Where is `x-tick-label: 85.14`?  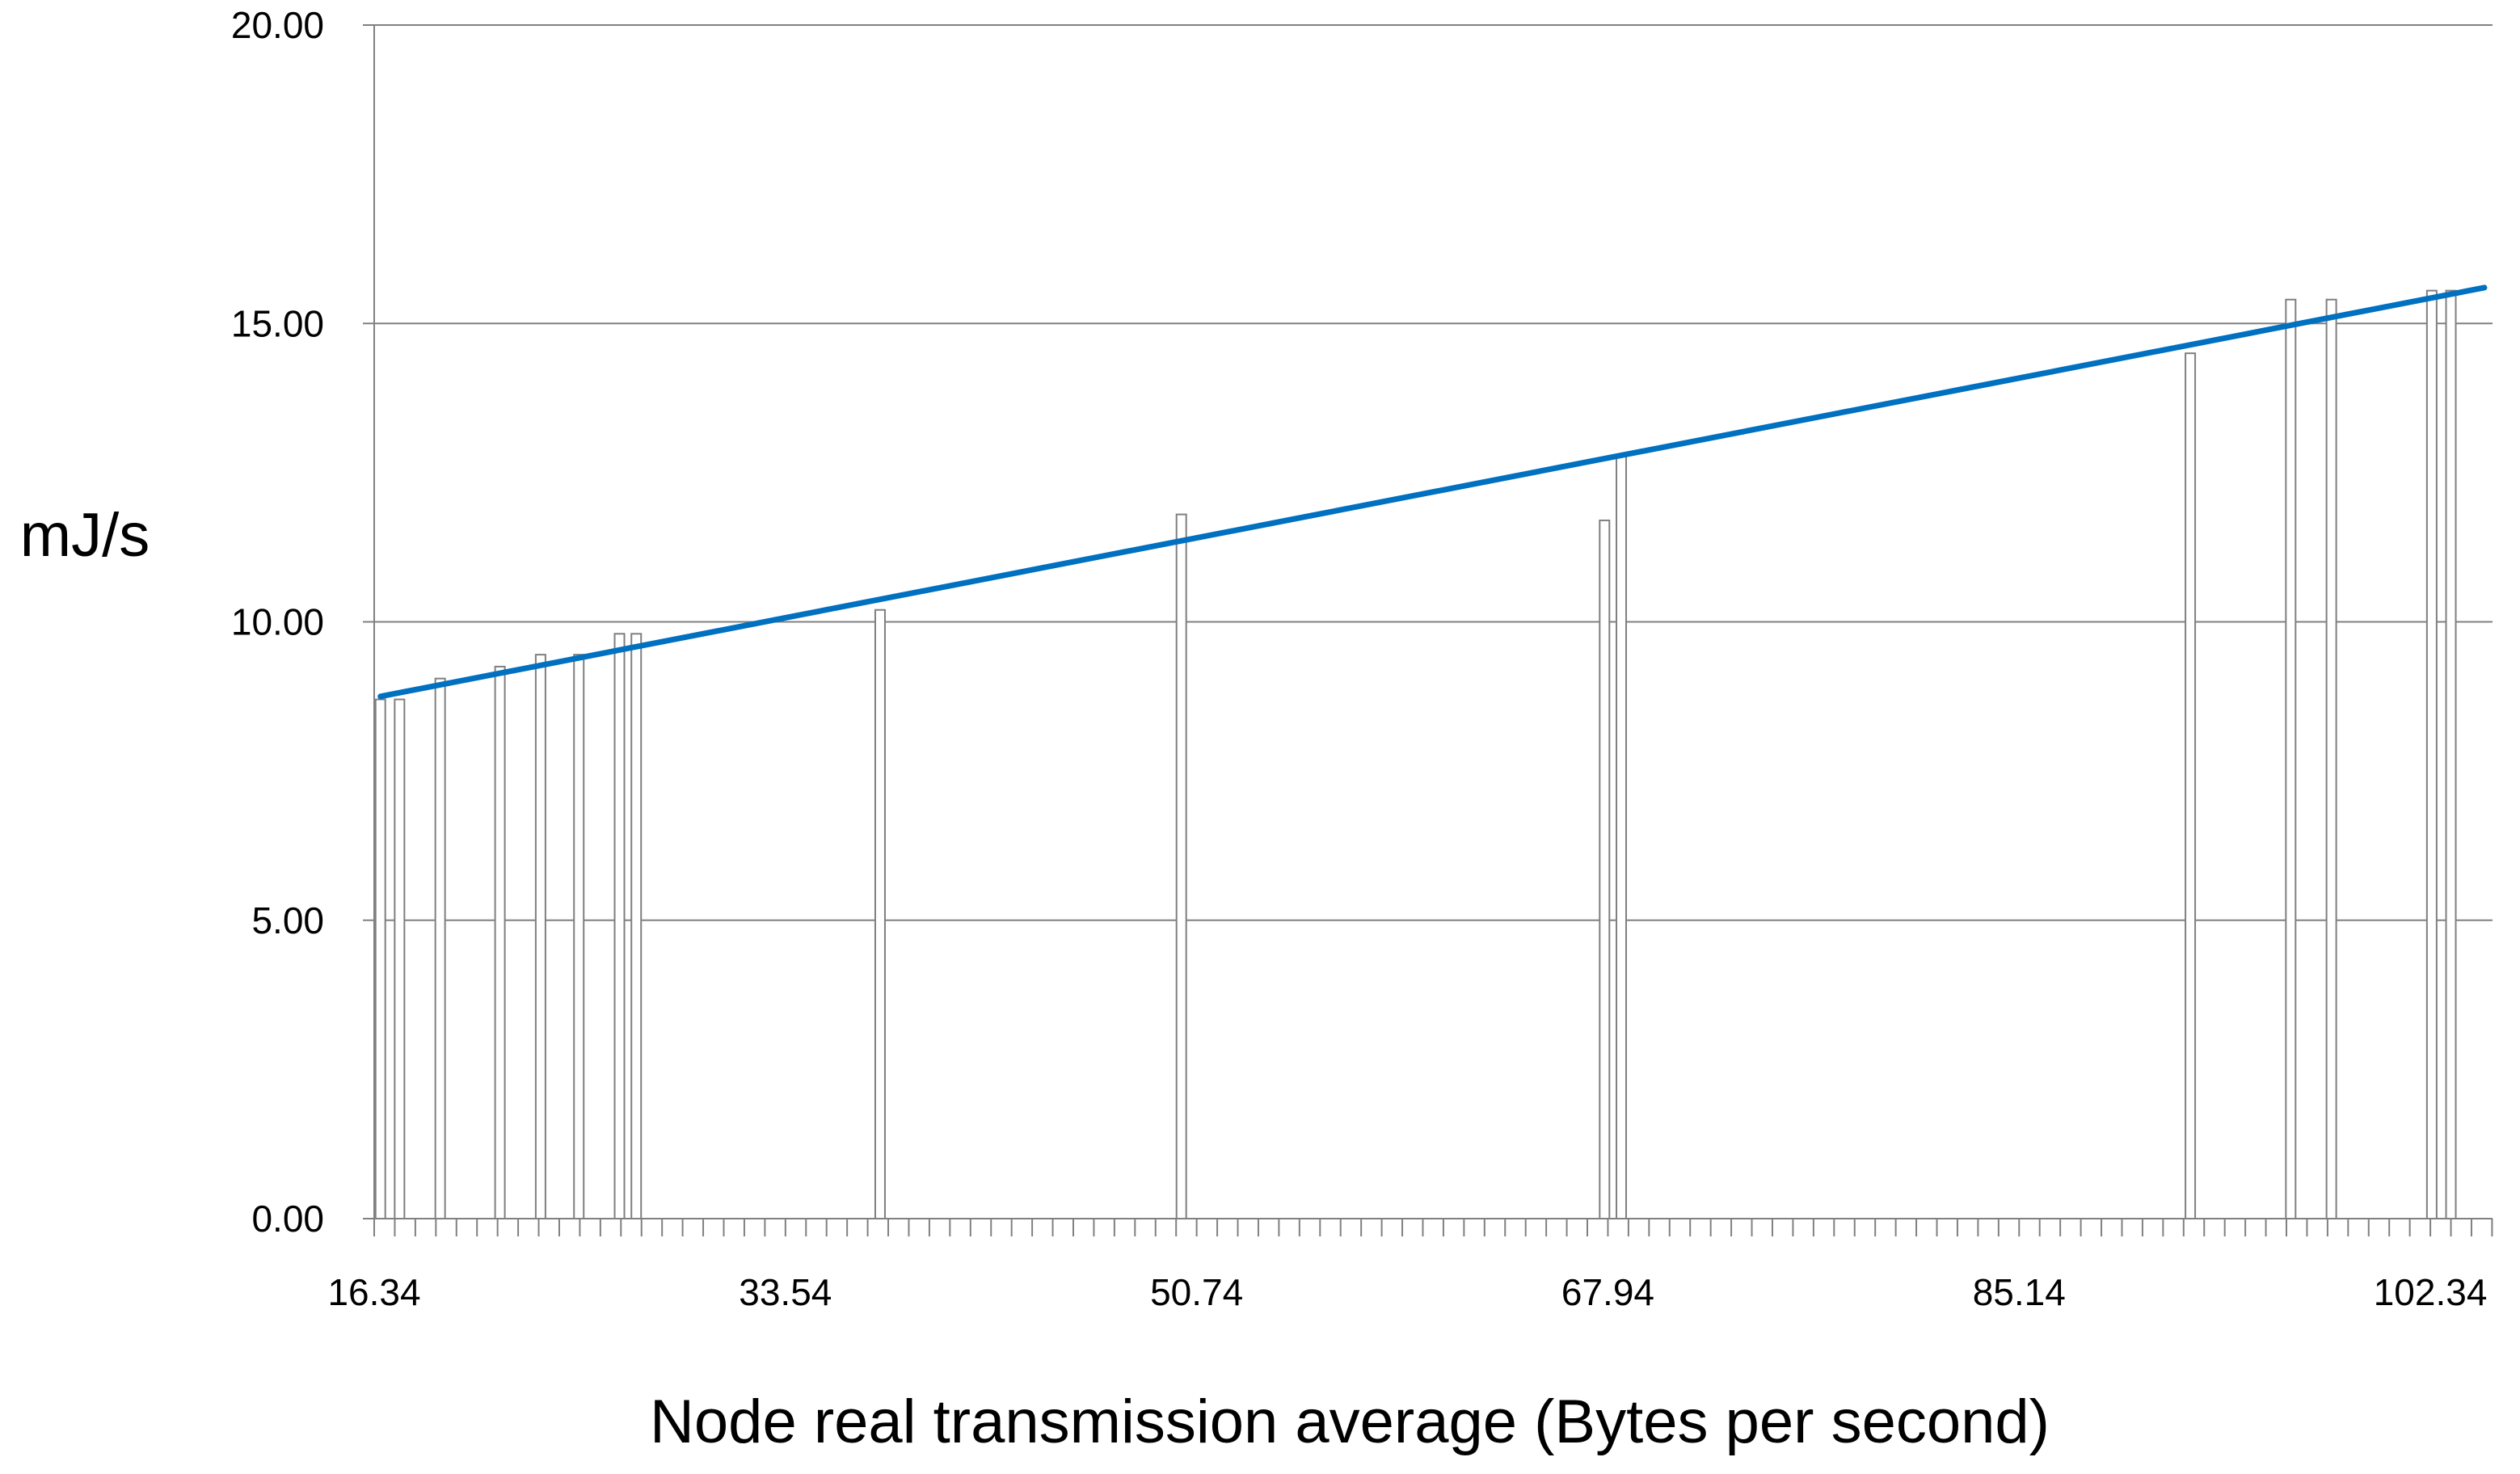
x-tick-label: 85.14 is located at coordinates (2019, 1292).